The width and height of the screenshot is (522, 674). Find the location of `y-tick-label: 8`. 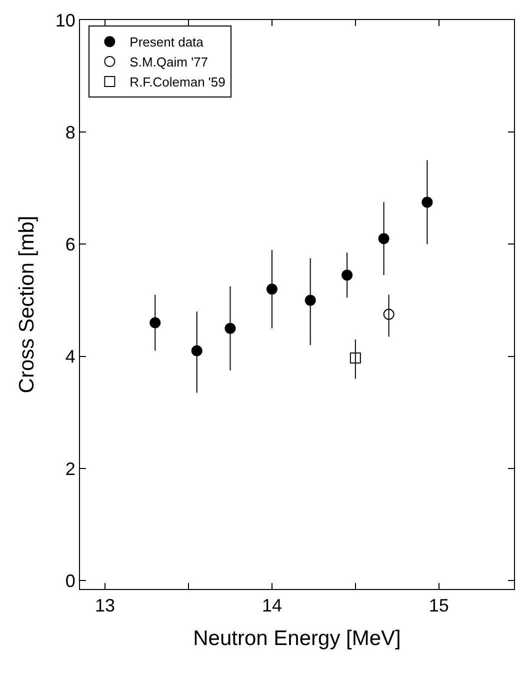

y-tick-label: 8 is located at coordinates (70, 132).